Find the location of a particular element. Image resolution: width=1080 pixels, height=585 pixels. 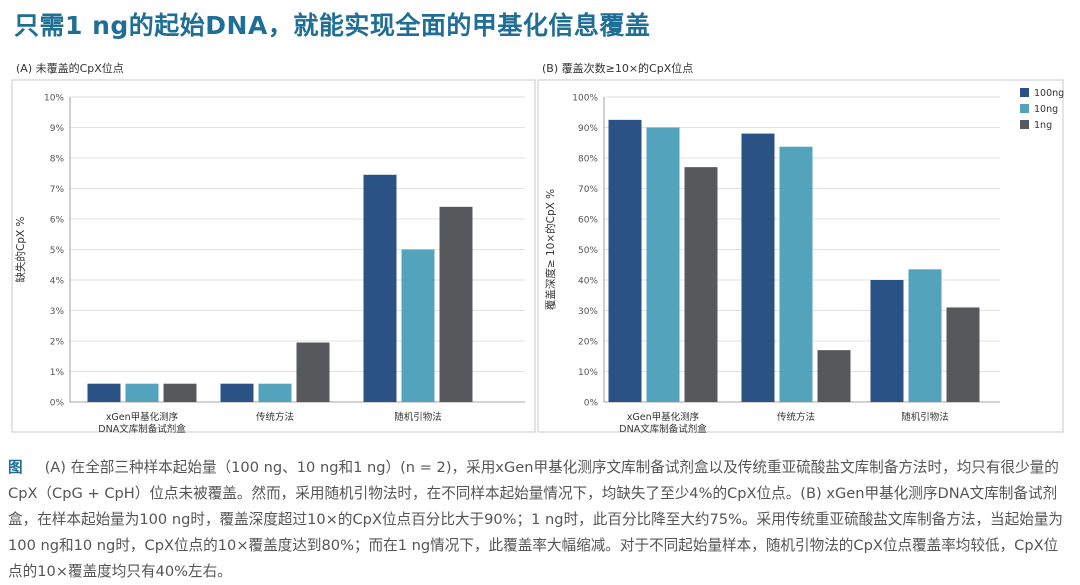

page-headline: 只需1 ng的起始DNA，就能实现全面的甲基化信息覆盖 is located at coordinates (332, 25).